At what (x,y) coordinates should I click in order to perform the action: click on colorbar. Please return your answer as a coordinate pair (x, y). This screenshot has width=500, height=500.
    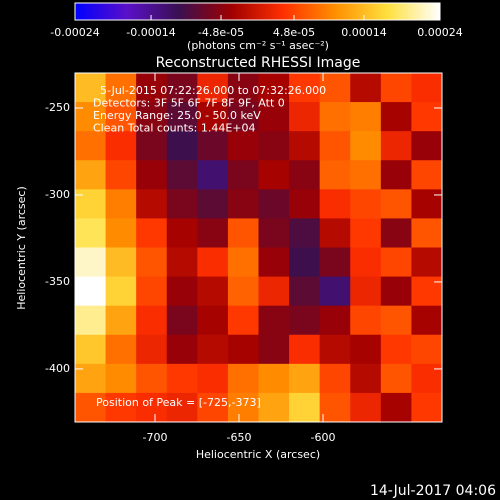
    Looking at the image, I should click on (257, 11).